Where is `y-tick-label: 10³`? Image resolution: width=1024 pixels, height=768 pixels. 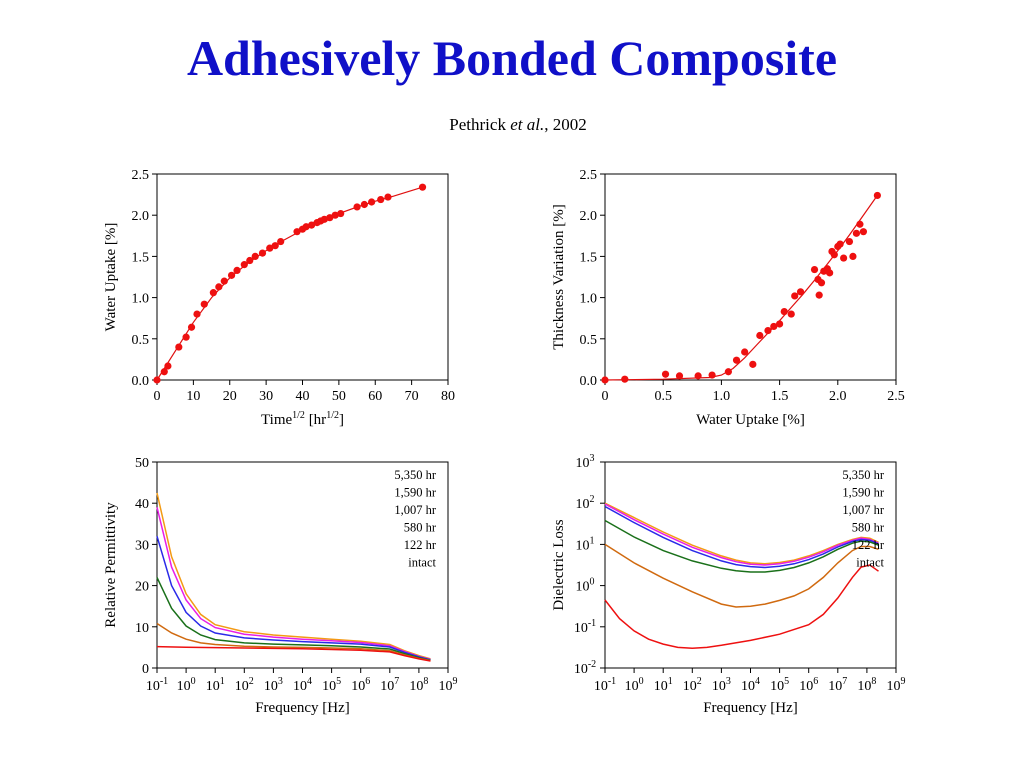
y-tick-label: 10³ is located at coordinates (585, 462).